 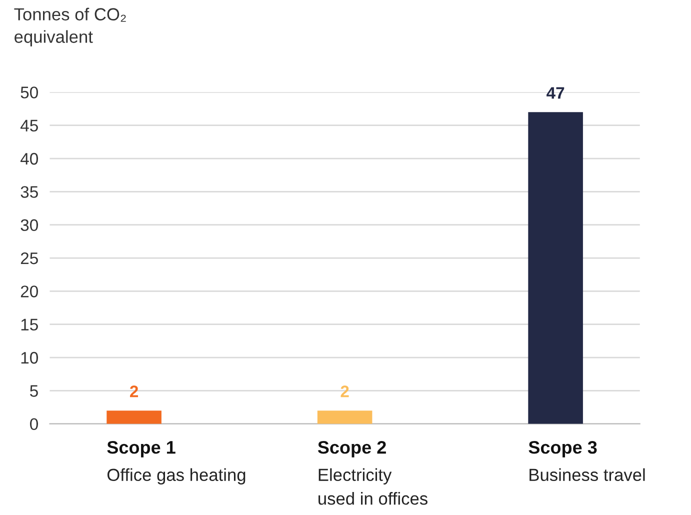 What do you see at coordinates (29, 258) in the screenshot?
I see `y-tick-label: 25` at bounding box center [29, 258].